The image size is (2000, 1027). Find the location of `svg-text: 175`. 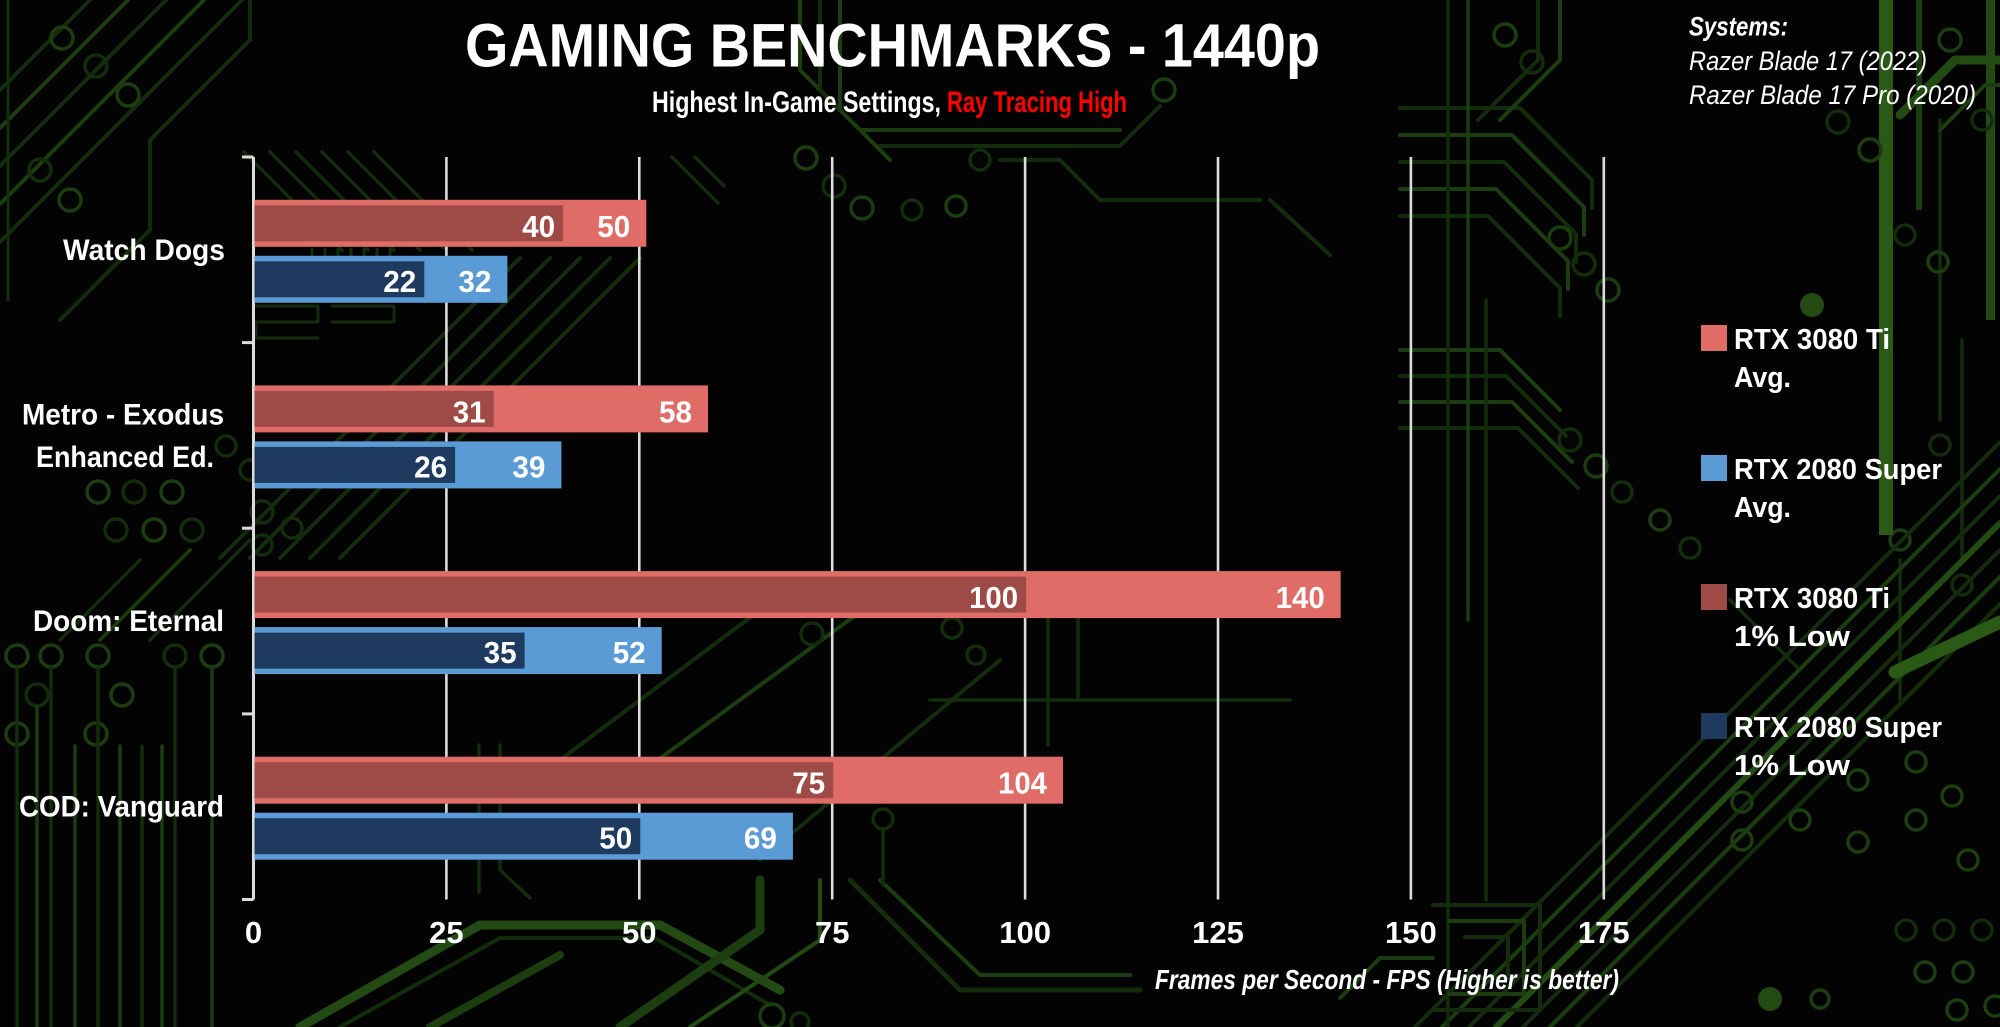

svg-text: 175 is located at coordinates (1604, 932).